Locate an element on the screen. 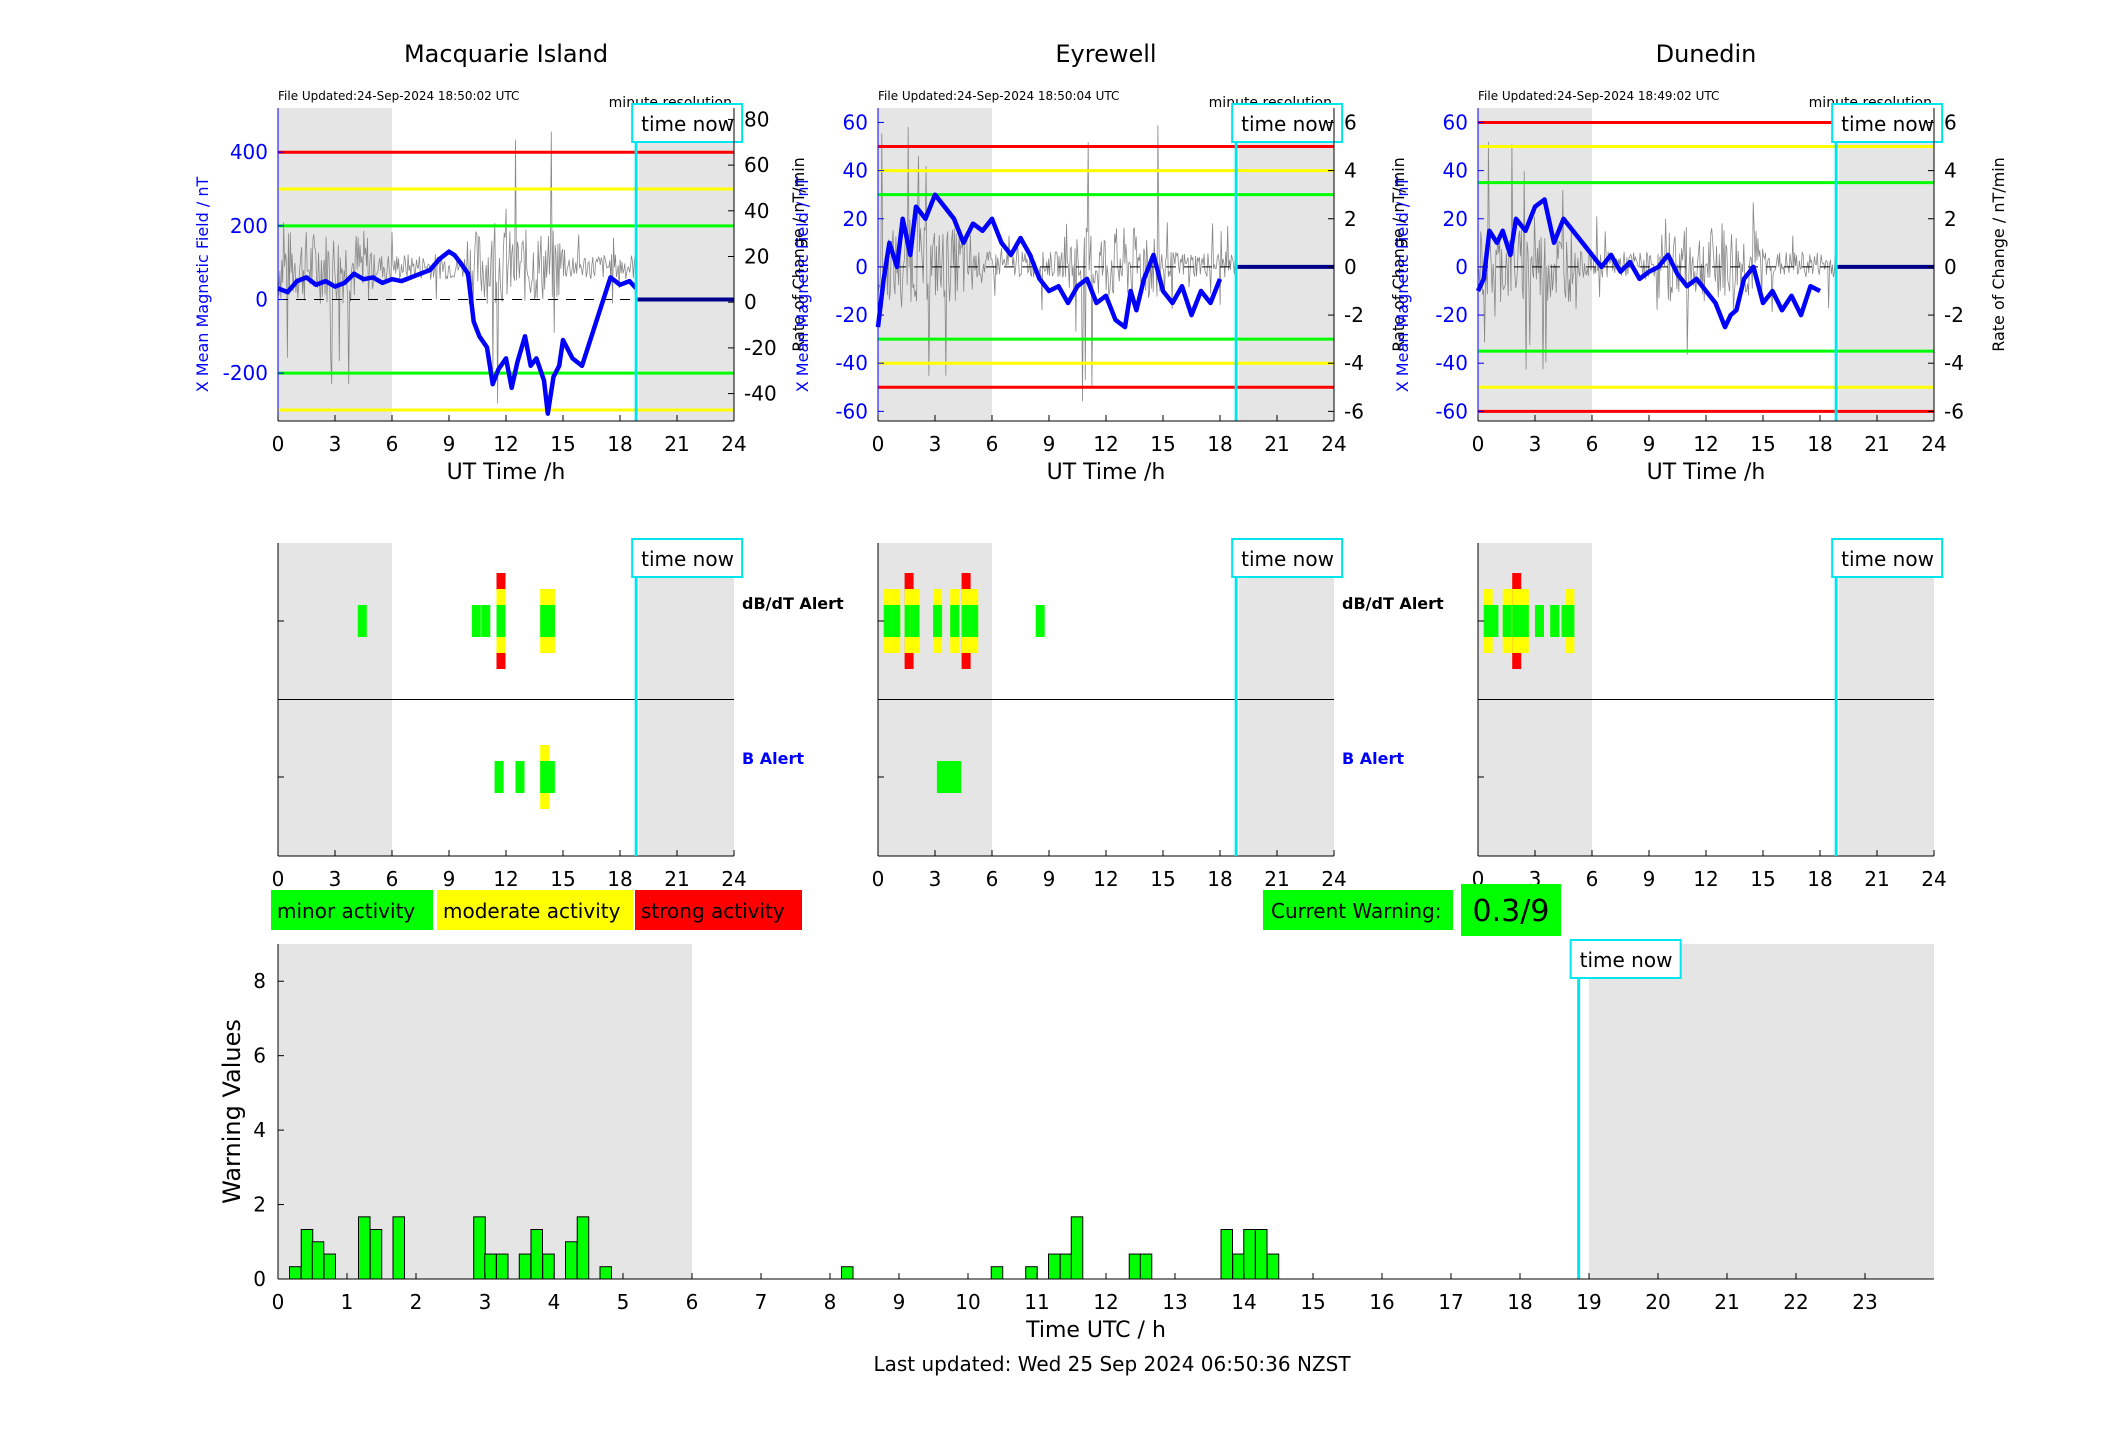  left-tick-label: 40 is located at coordinates (1455, 171).